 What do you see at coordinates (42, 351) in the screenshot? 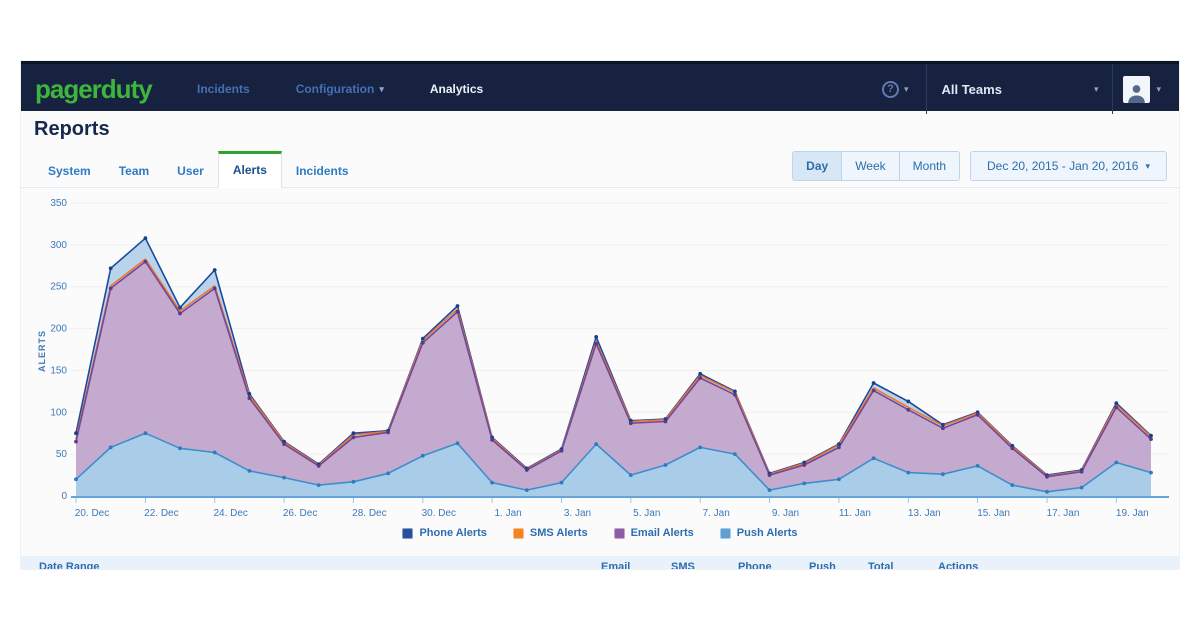
I see `svg-text: ALERTS` at bounding box center [42, 351].